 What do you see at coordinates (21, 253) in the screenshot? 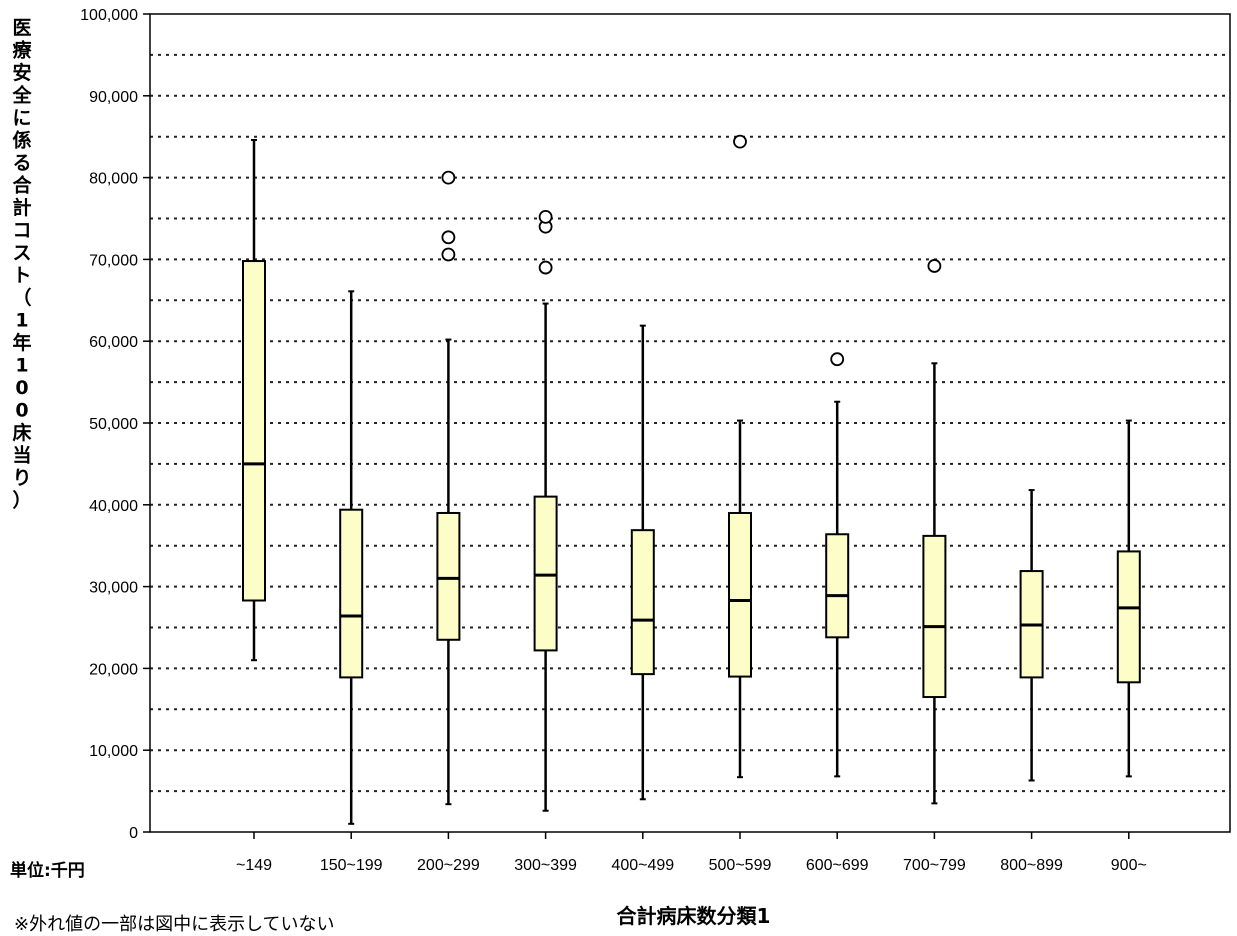
I see `y-axis-title-char: ス` at bounding box center [21, 253].